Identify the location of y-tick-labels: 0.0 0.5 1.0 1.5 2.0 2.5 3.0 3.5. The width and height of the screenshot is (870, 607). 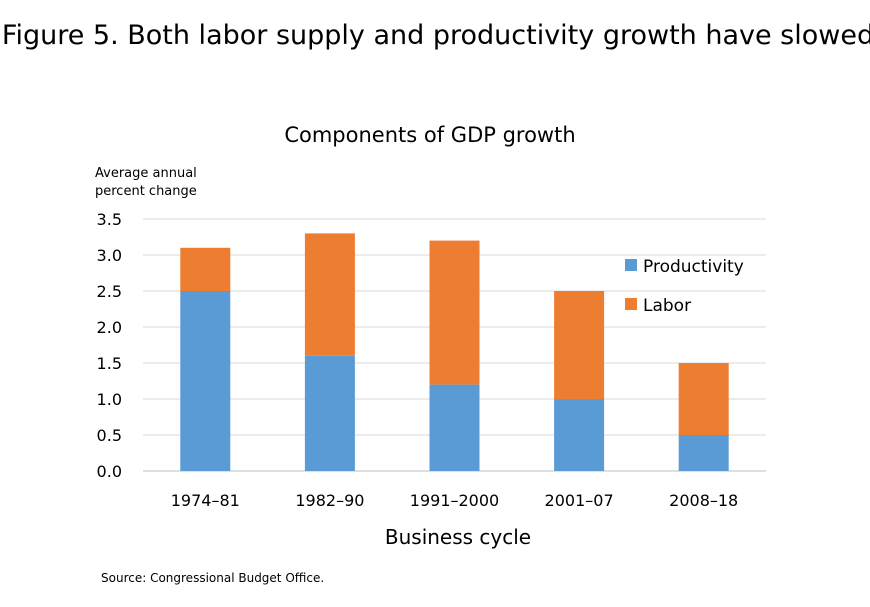
(109, 345).